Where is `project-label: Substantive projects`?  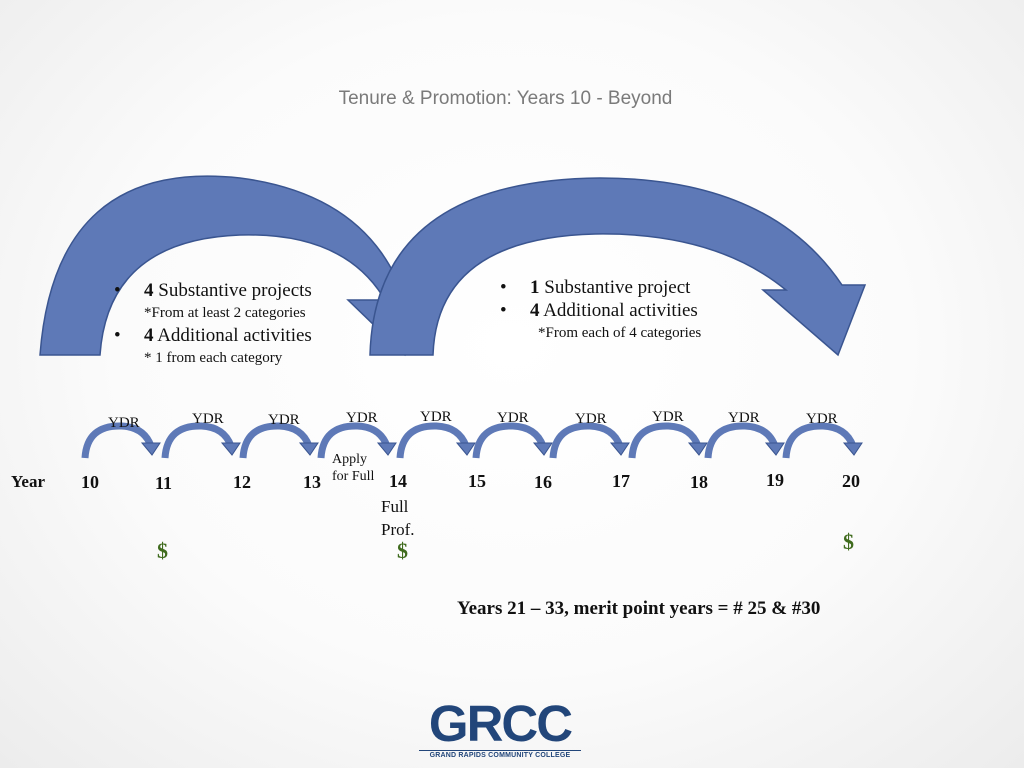 project-label: Substantive projects is located at coordinates (232, 290).